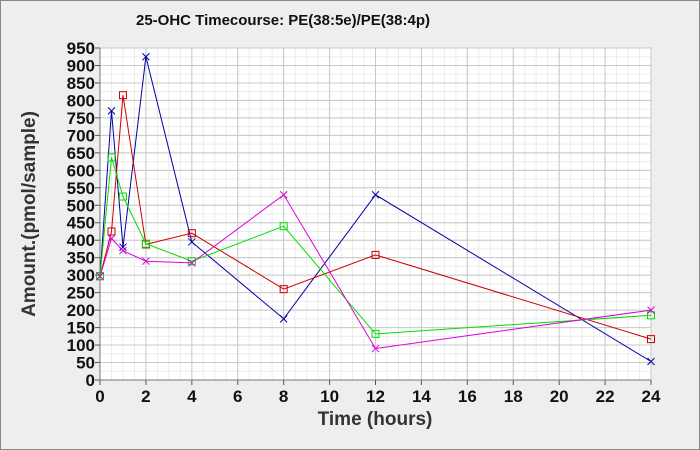  What do you see at coordinates (145, 396) in the screenshot?
I see `x-tick-label: 2` at bounding box center [145, 396].